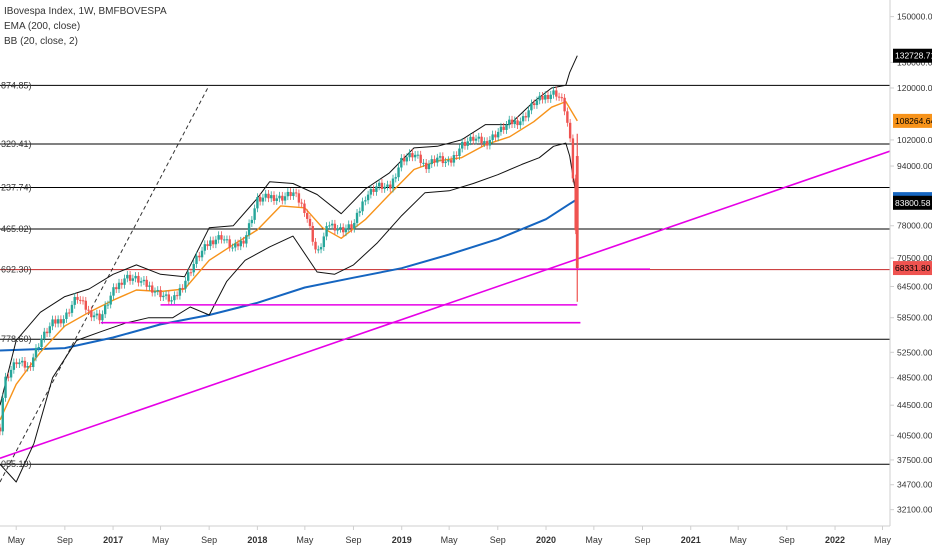 Image resolution: width=932 pixels, height=555 pixels. Describe the element at coordinates (113, 540) in the screenshot. I see `x-tick-label: 2017` at that location.